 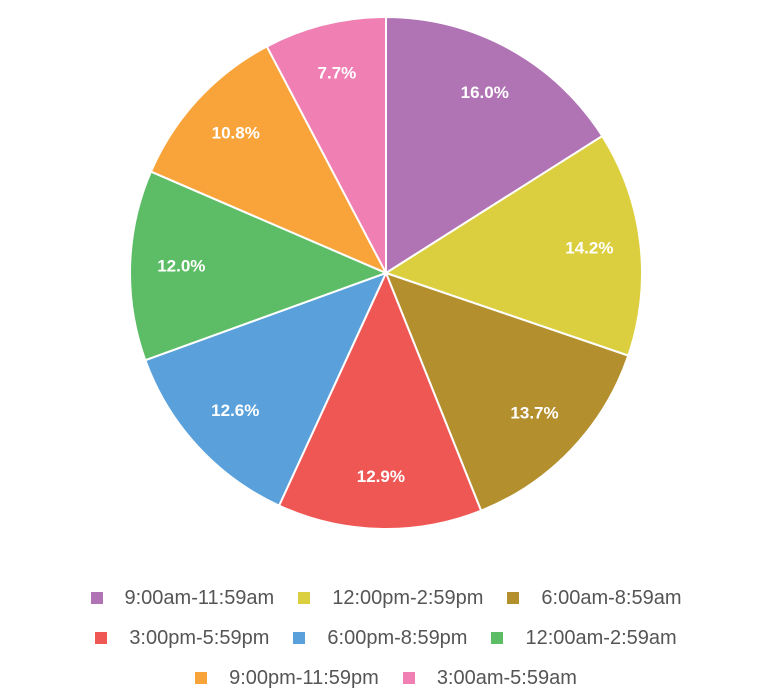 What do you see at coordinates (506, 677) in the screenshot?
I see `legend-label: 3:00am-5:59am` at bounding box center [506, 677].